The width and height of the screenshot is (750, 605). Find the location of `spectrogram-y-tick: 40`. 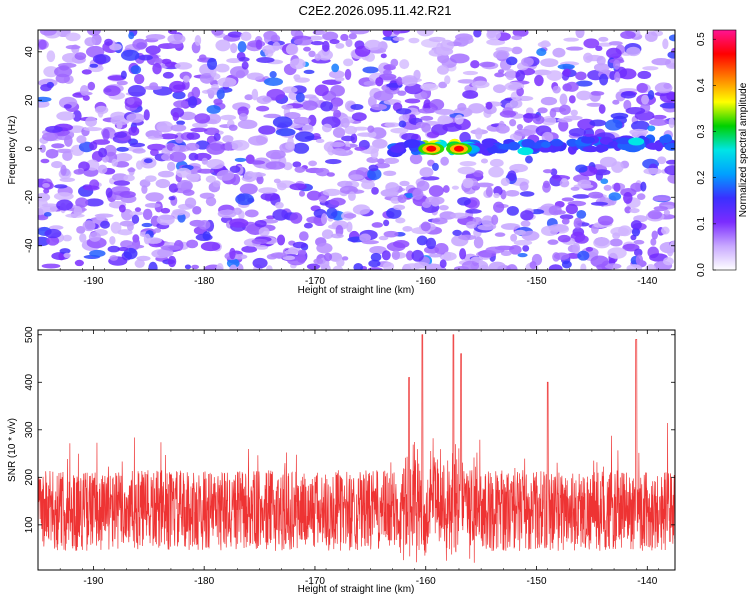

spectrogram-y-tick: 40 is located at coordinates (349, 51).